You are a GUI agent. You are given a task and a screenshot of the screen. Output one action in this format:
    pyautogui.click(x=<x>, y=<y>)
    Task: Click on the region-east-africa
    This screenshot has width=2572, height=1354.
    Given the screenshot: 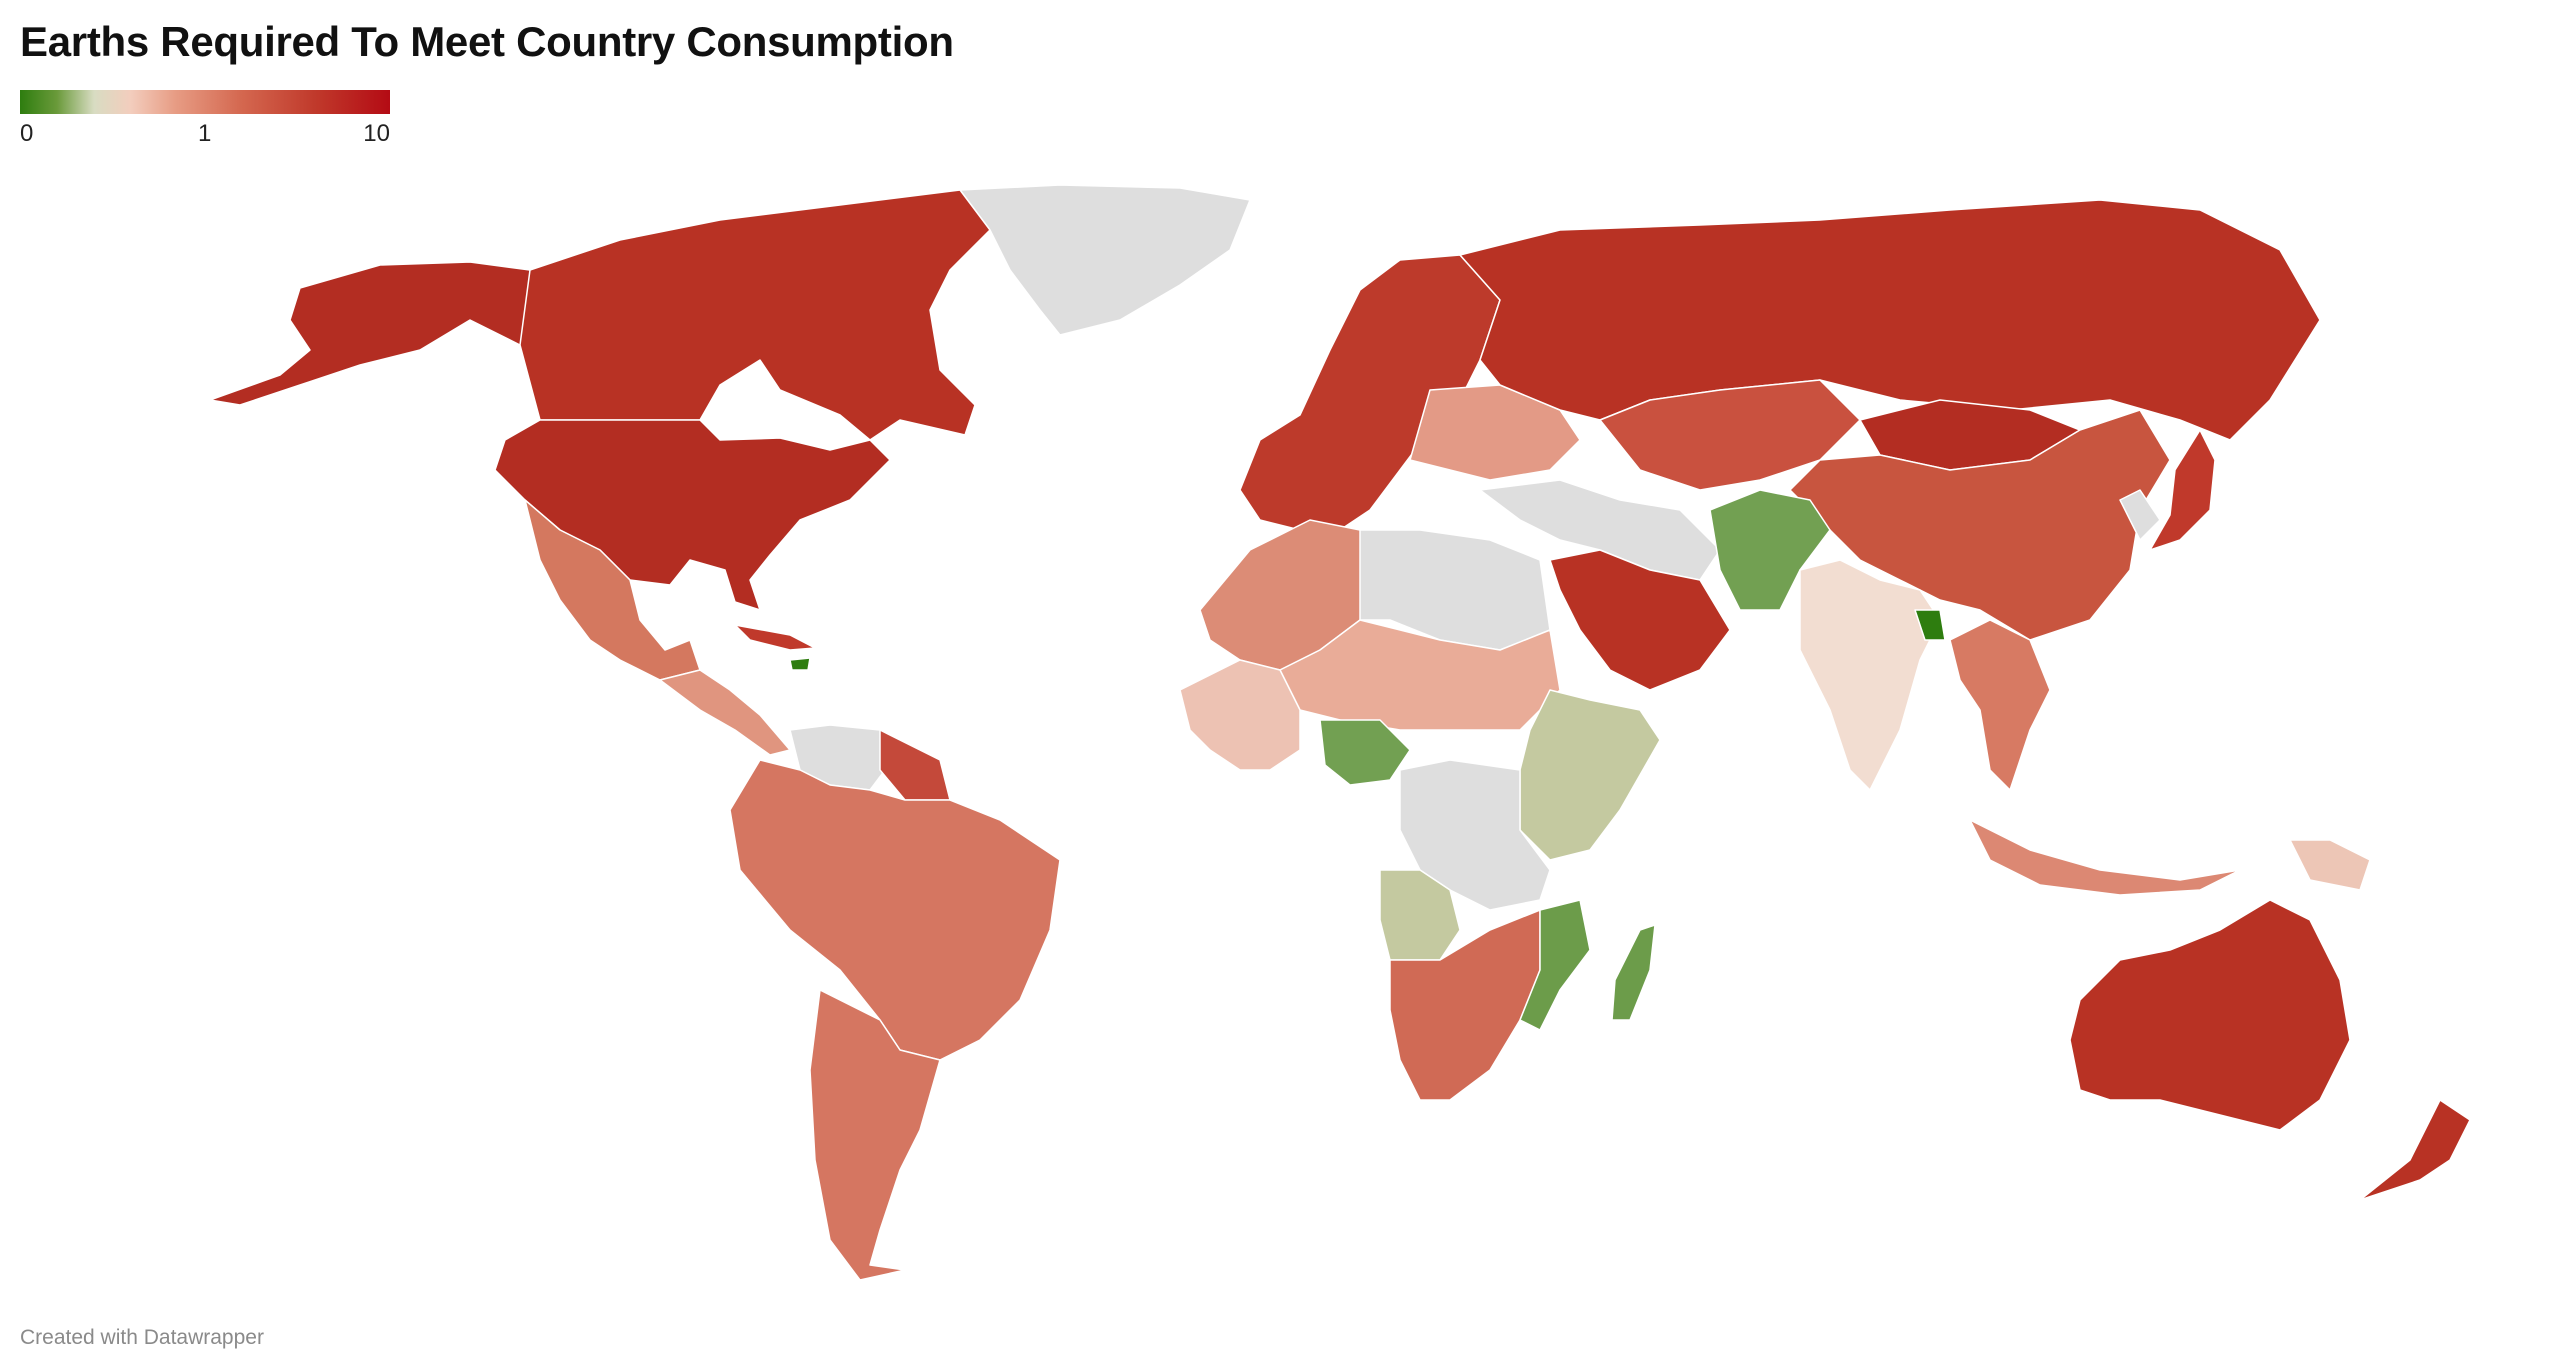 What is the action you would take?
    pyautogui.click(x=1590, y=775)
    